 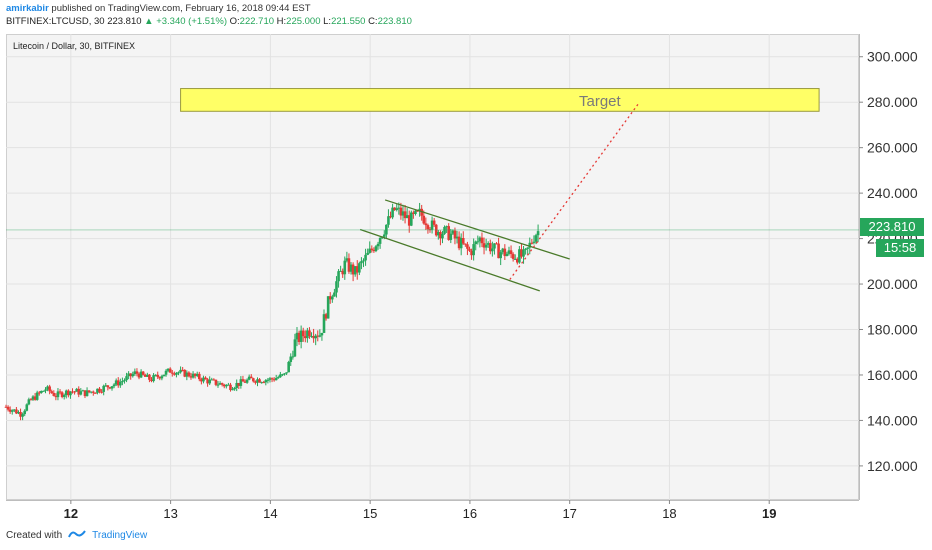 What do you see at coordinates (348, 21) in the screenshot?
I see `low-value: 221.550` at bounding box center [348, 21].